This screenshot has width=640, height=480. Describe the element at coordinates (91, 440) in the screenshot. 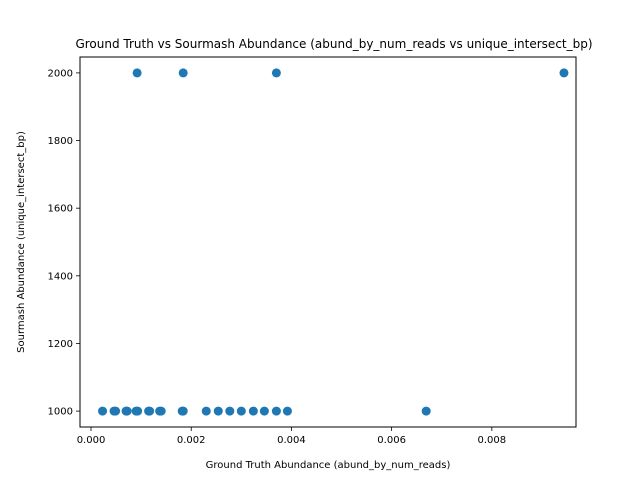

I see `x-tick-label: 0.000` at that location.